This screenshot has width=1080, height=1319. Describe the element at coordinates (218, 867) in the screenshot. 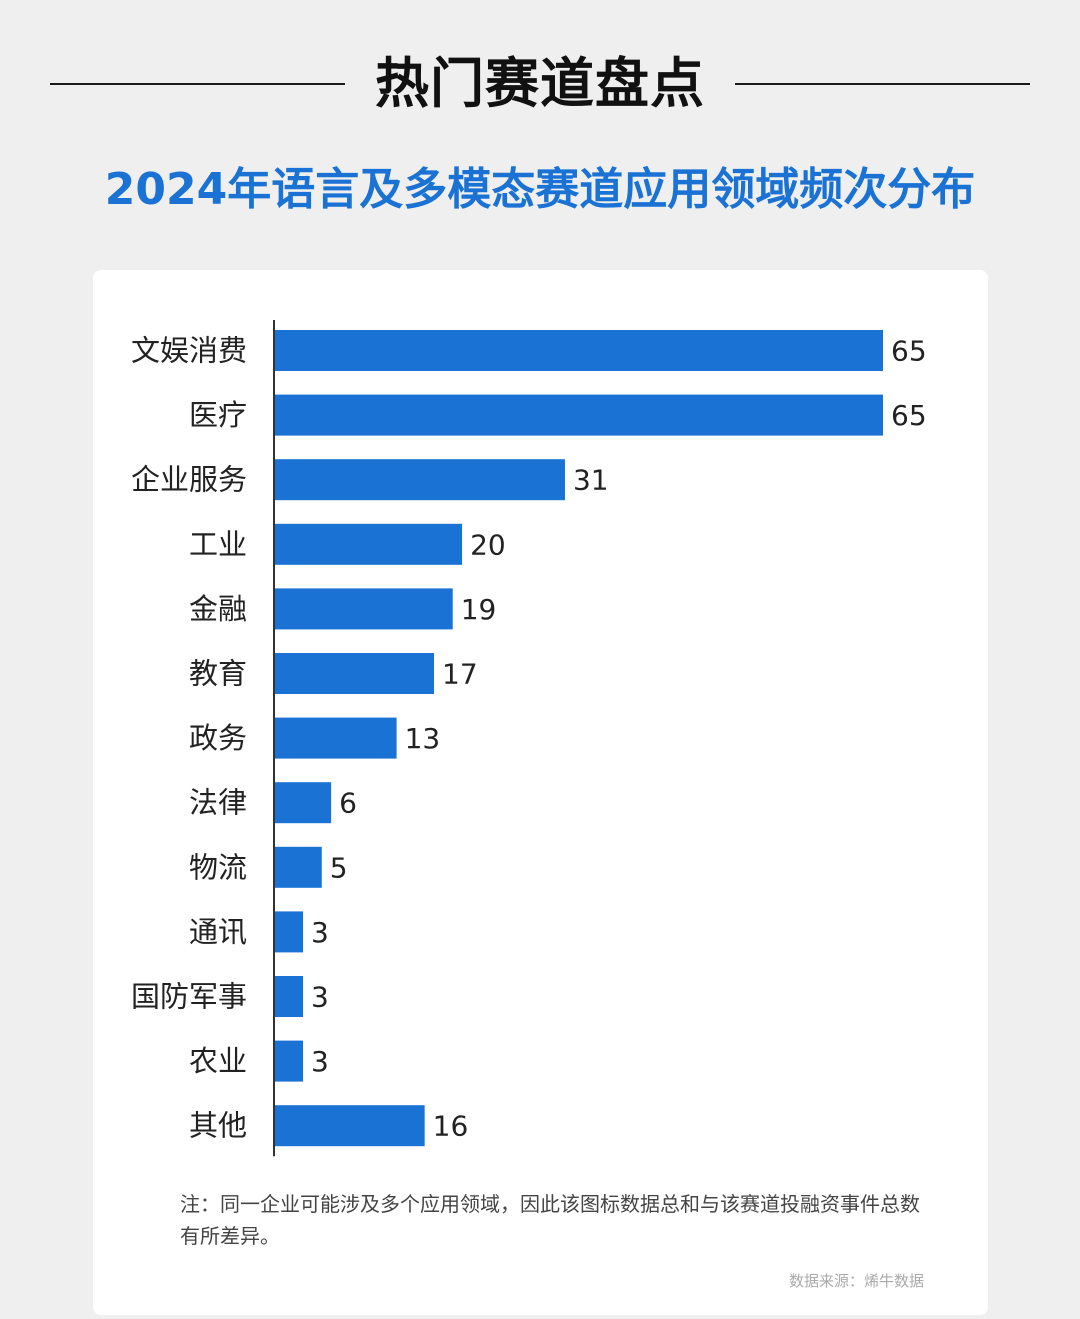

I see `category-label: 物流` at that location.